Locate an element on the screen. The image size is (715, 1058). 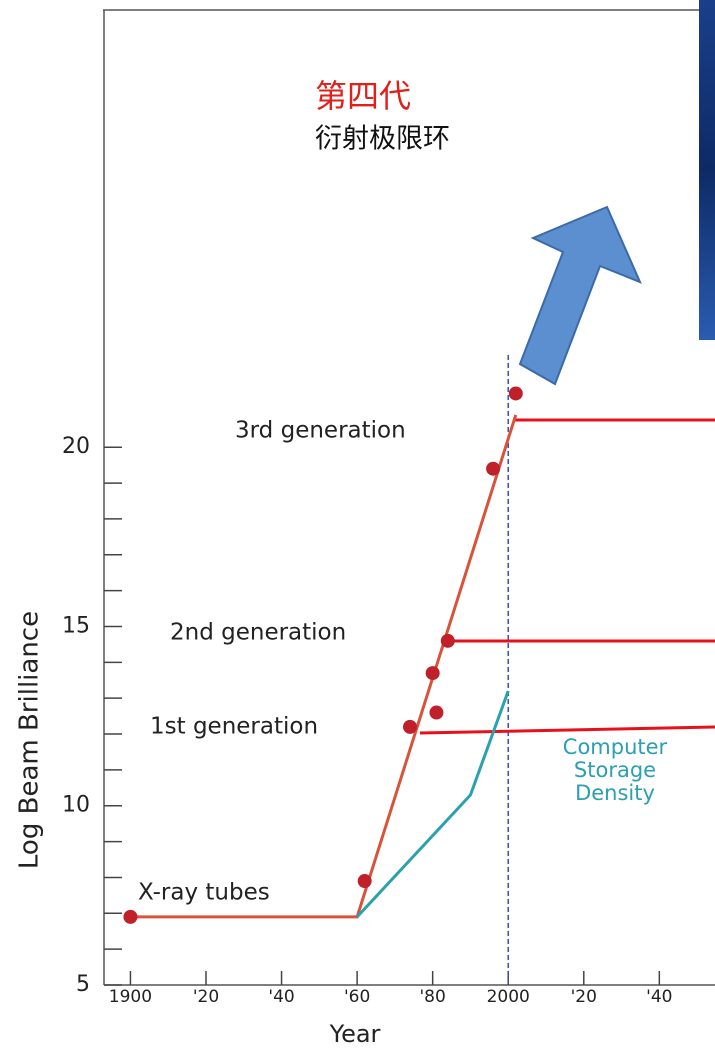
series-line is located at coordinates (433, 804).